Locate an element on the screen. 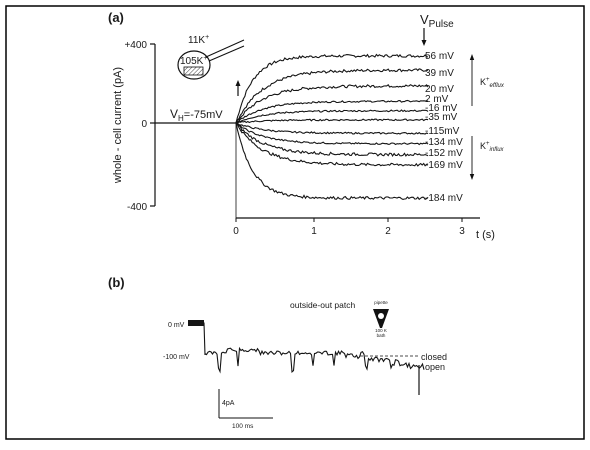 Image resolution: width=590 pixels, height=450 pixels. step-block is located at coordinates (196, 323).